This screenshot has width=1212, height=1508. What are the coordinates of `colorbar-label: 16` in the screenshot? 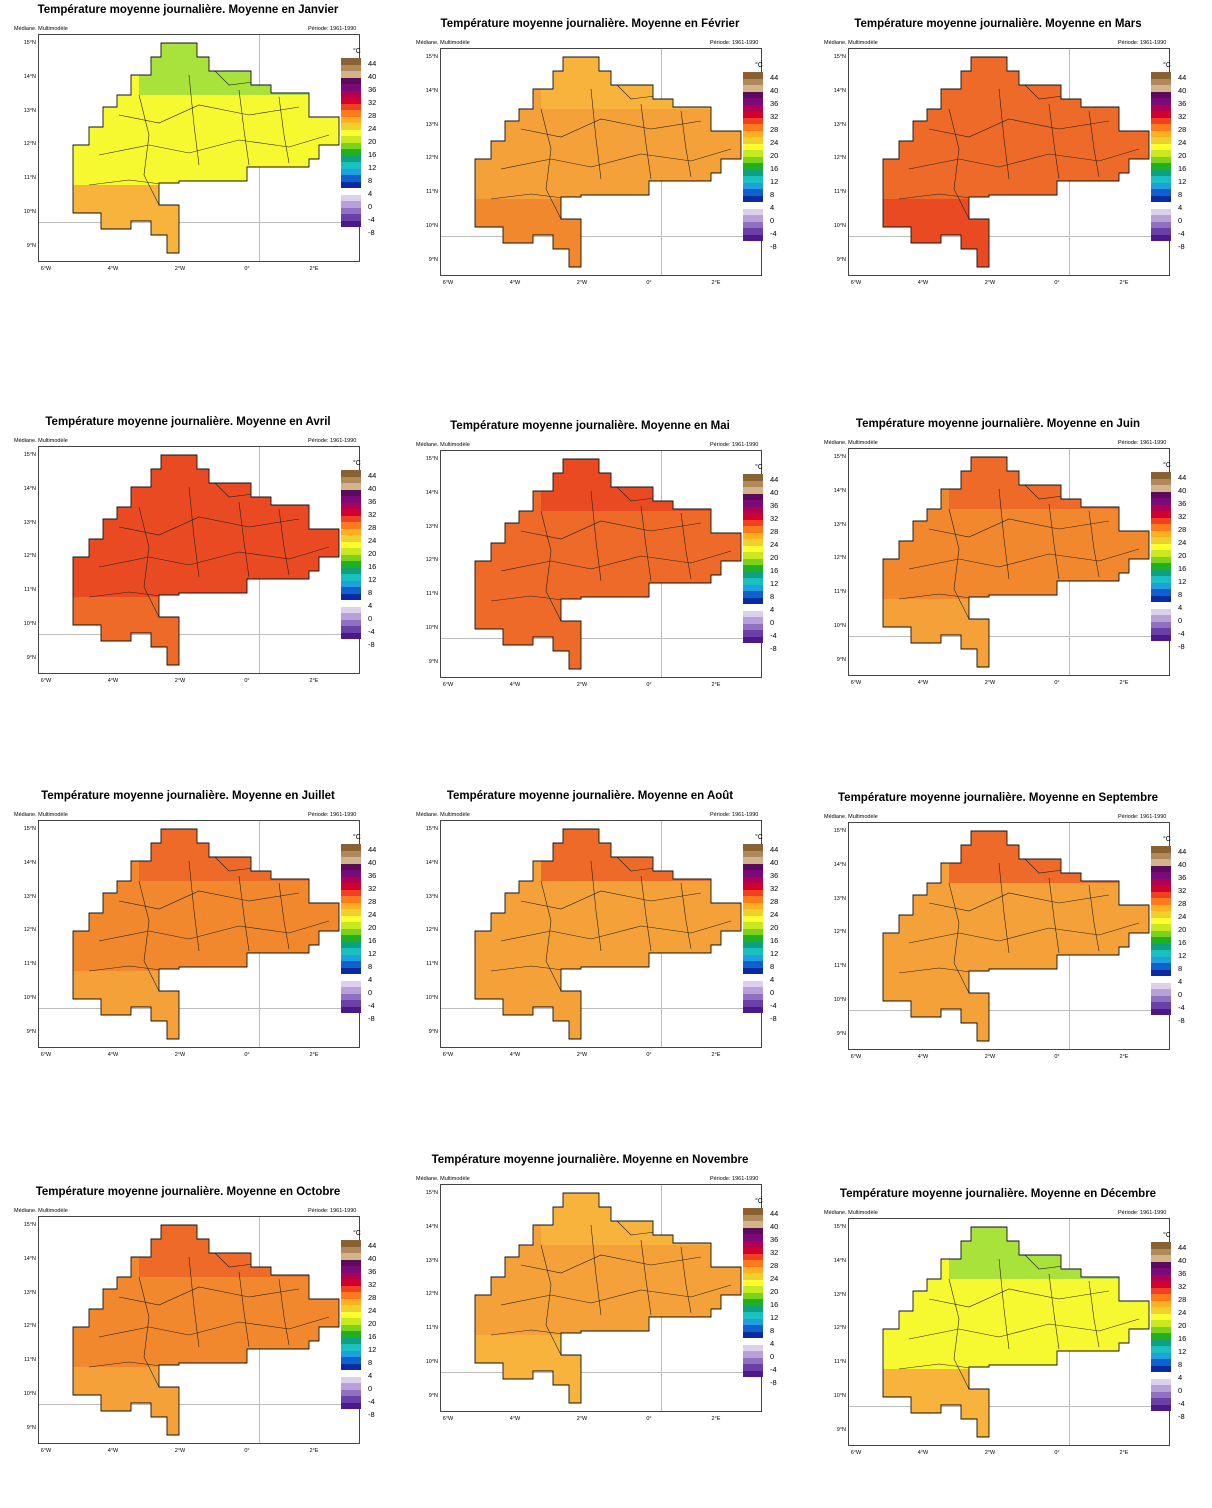 It's located at (1182, 568).